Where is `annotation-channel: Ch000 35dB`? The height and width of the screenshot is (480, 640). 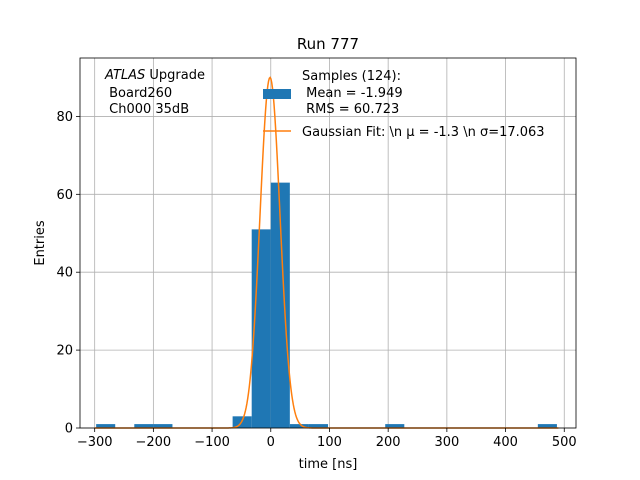
annotation-channel: Ch000 35dB is located at coordinates (147, 109).